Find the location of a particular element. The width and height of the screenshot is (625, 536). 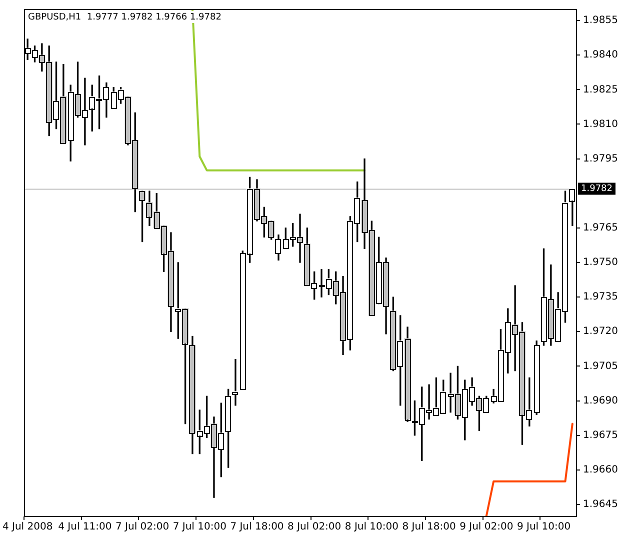

y-tick-label: 1.9690 is located at coordinates (600, 400).